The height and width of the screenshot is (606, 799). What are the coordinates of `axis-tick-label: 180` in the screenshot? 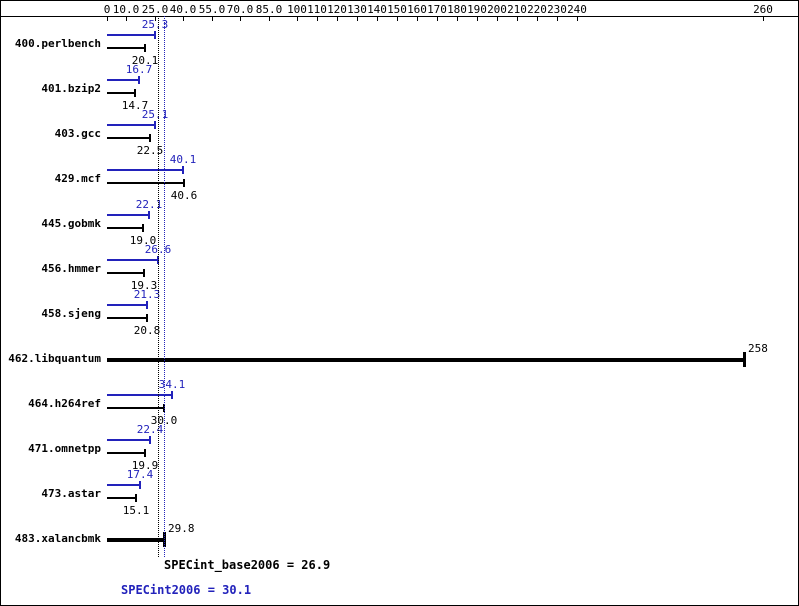 It's located at (457, 9).